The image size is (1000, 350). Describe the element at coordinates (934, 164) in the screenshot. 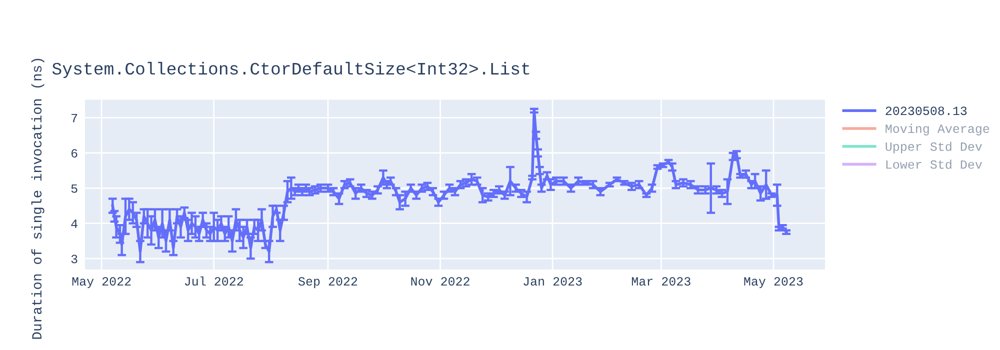

I see `legend-label: Lower Std Dev` at that location.